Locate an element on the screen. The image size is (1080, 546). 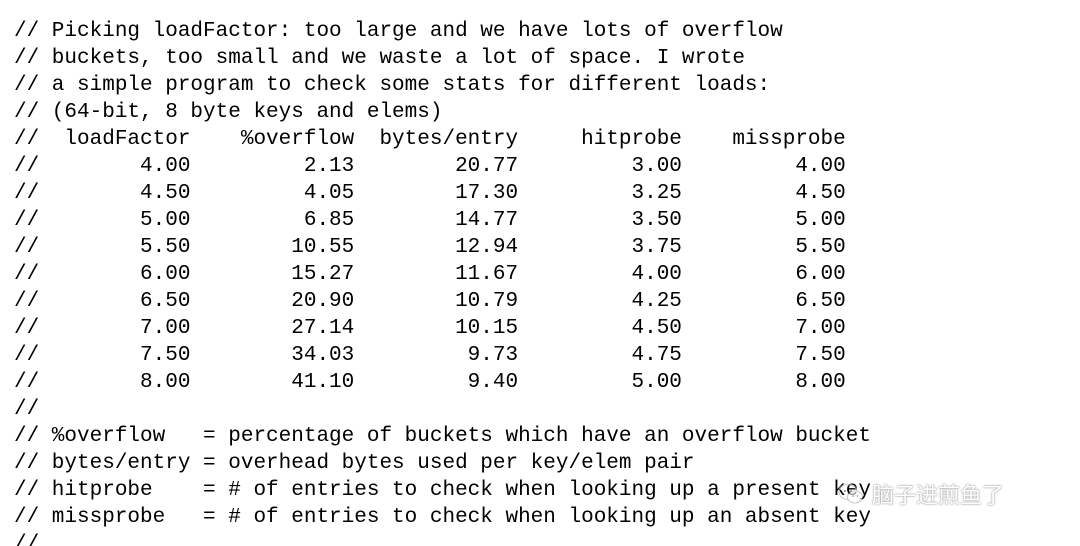
table-row: // 5.00 6.85 14.77 3.50 5.00 is located at coordinates (430, 220).